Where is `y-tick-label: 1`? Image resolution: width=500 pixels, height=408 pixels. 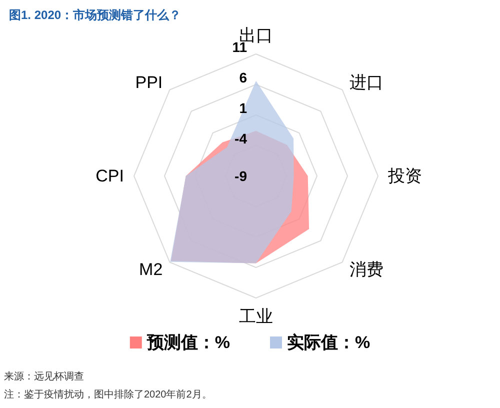
y-tick-label: 1 is located at coordinates (243, 108).